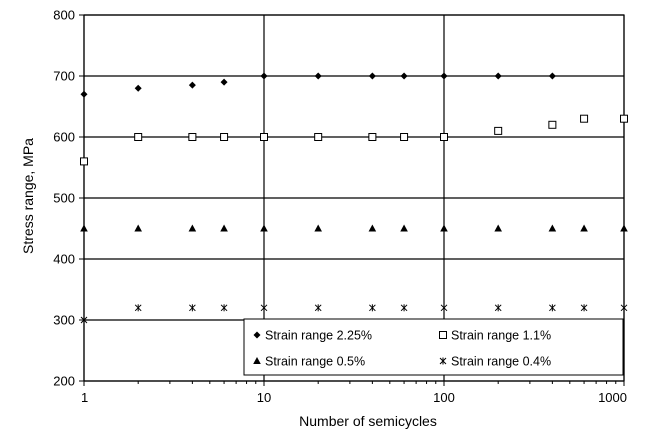 The width and height of the screenshot is (652, 430). Describe the element at coordinates (612, 397) in the screenshot. I see `x-tick-label: 1000` at that location.